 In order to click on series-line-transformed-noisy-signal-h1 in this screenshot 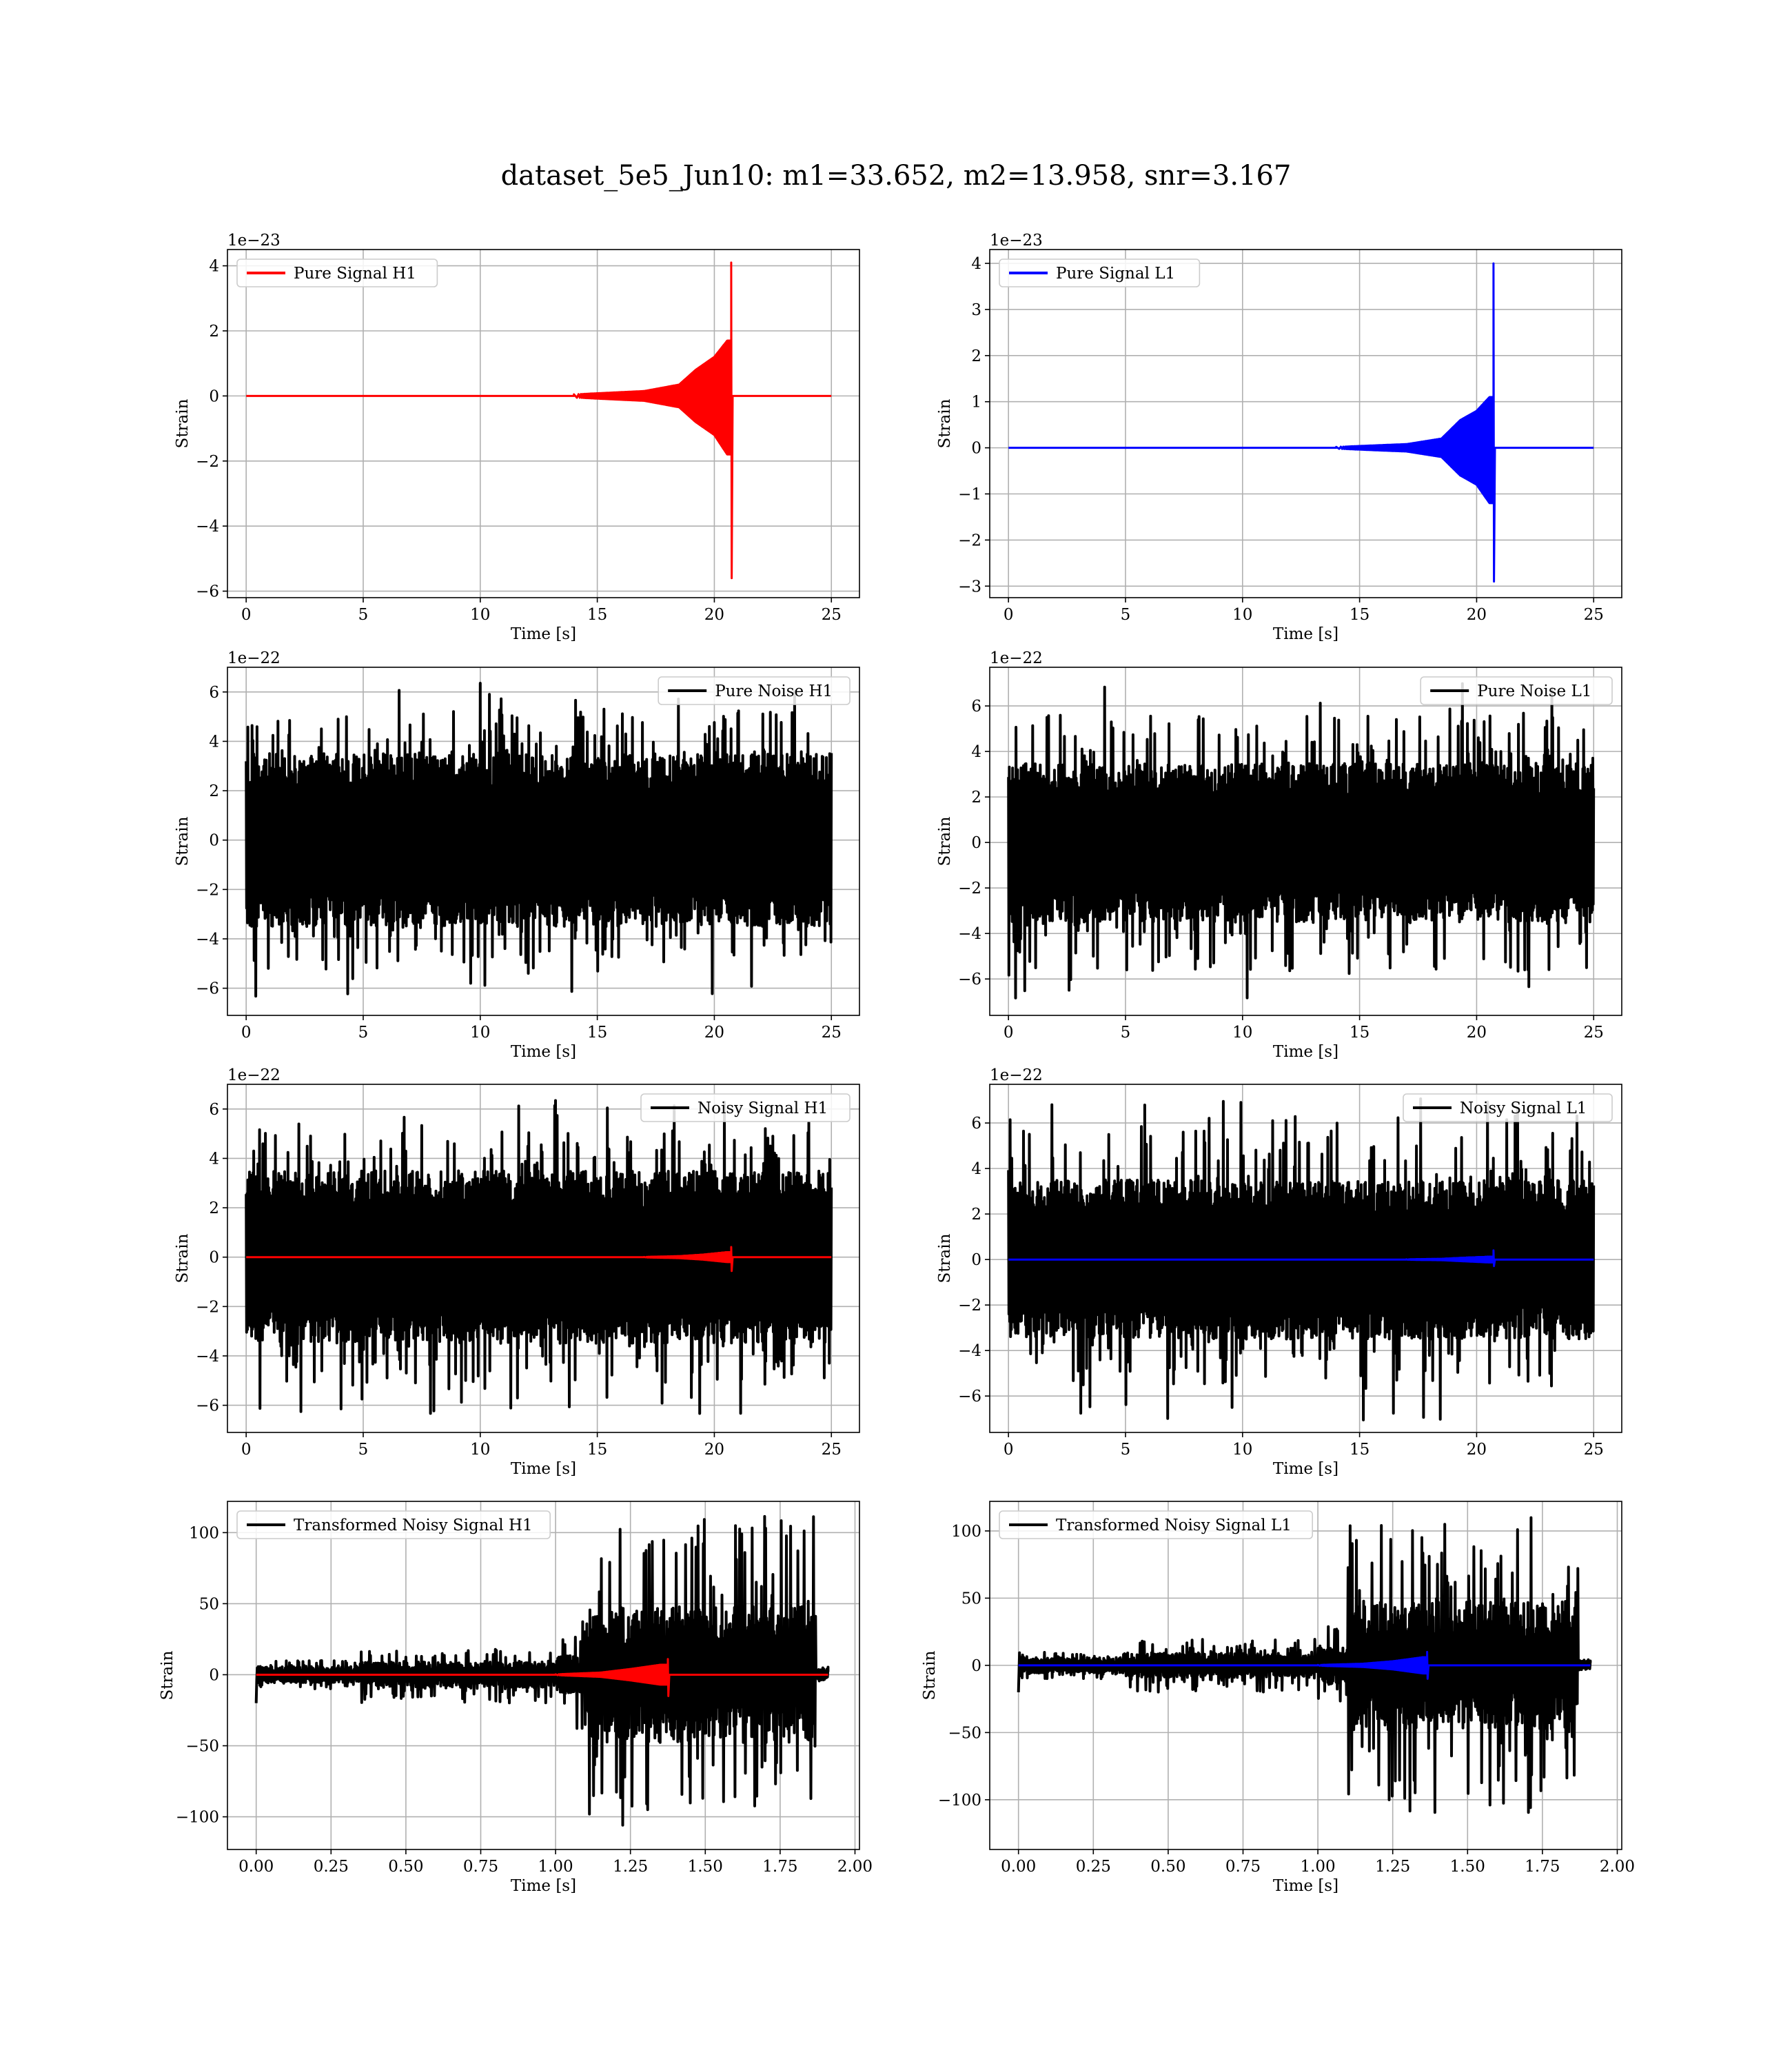, I will do `click(542, 1670)`.